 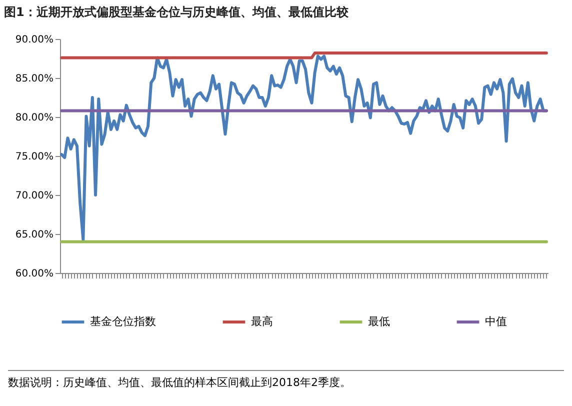 What do you see at coordinates (34, 235) in the screenshot?
I see `y-tick-label: 65.00%` at bounding box center [34, 235].